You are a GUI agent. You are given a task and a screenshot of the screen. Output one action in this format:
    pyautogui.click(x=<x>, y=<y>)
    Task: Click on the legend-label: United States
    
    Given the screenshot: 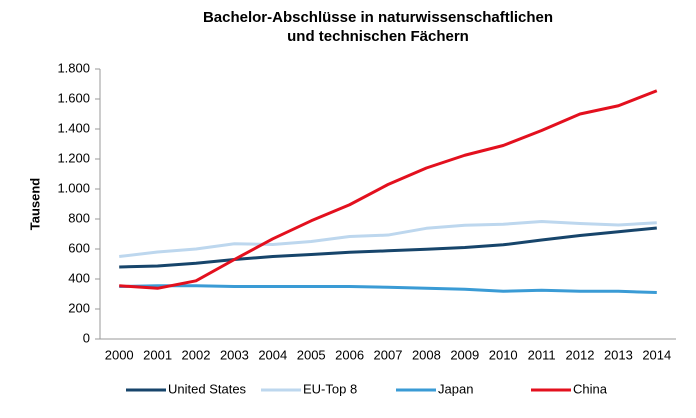 What is the action you would take?
    pyautogui.click(x=207, y=388)
    